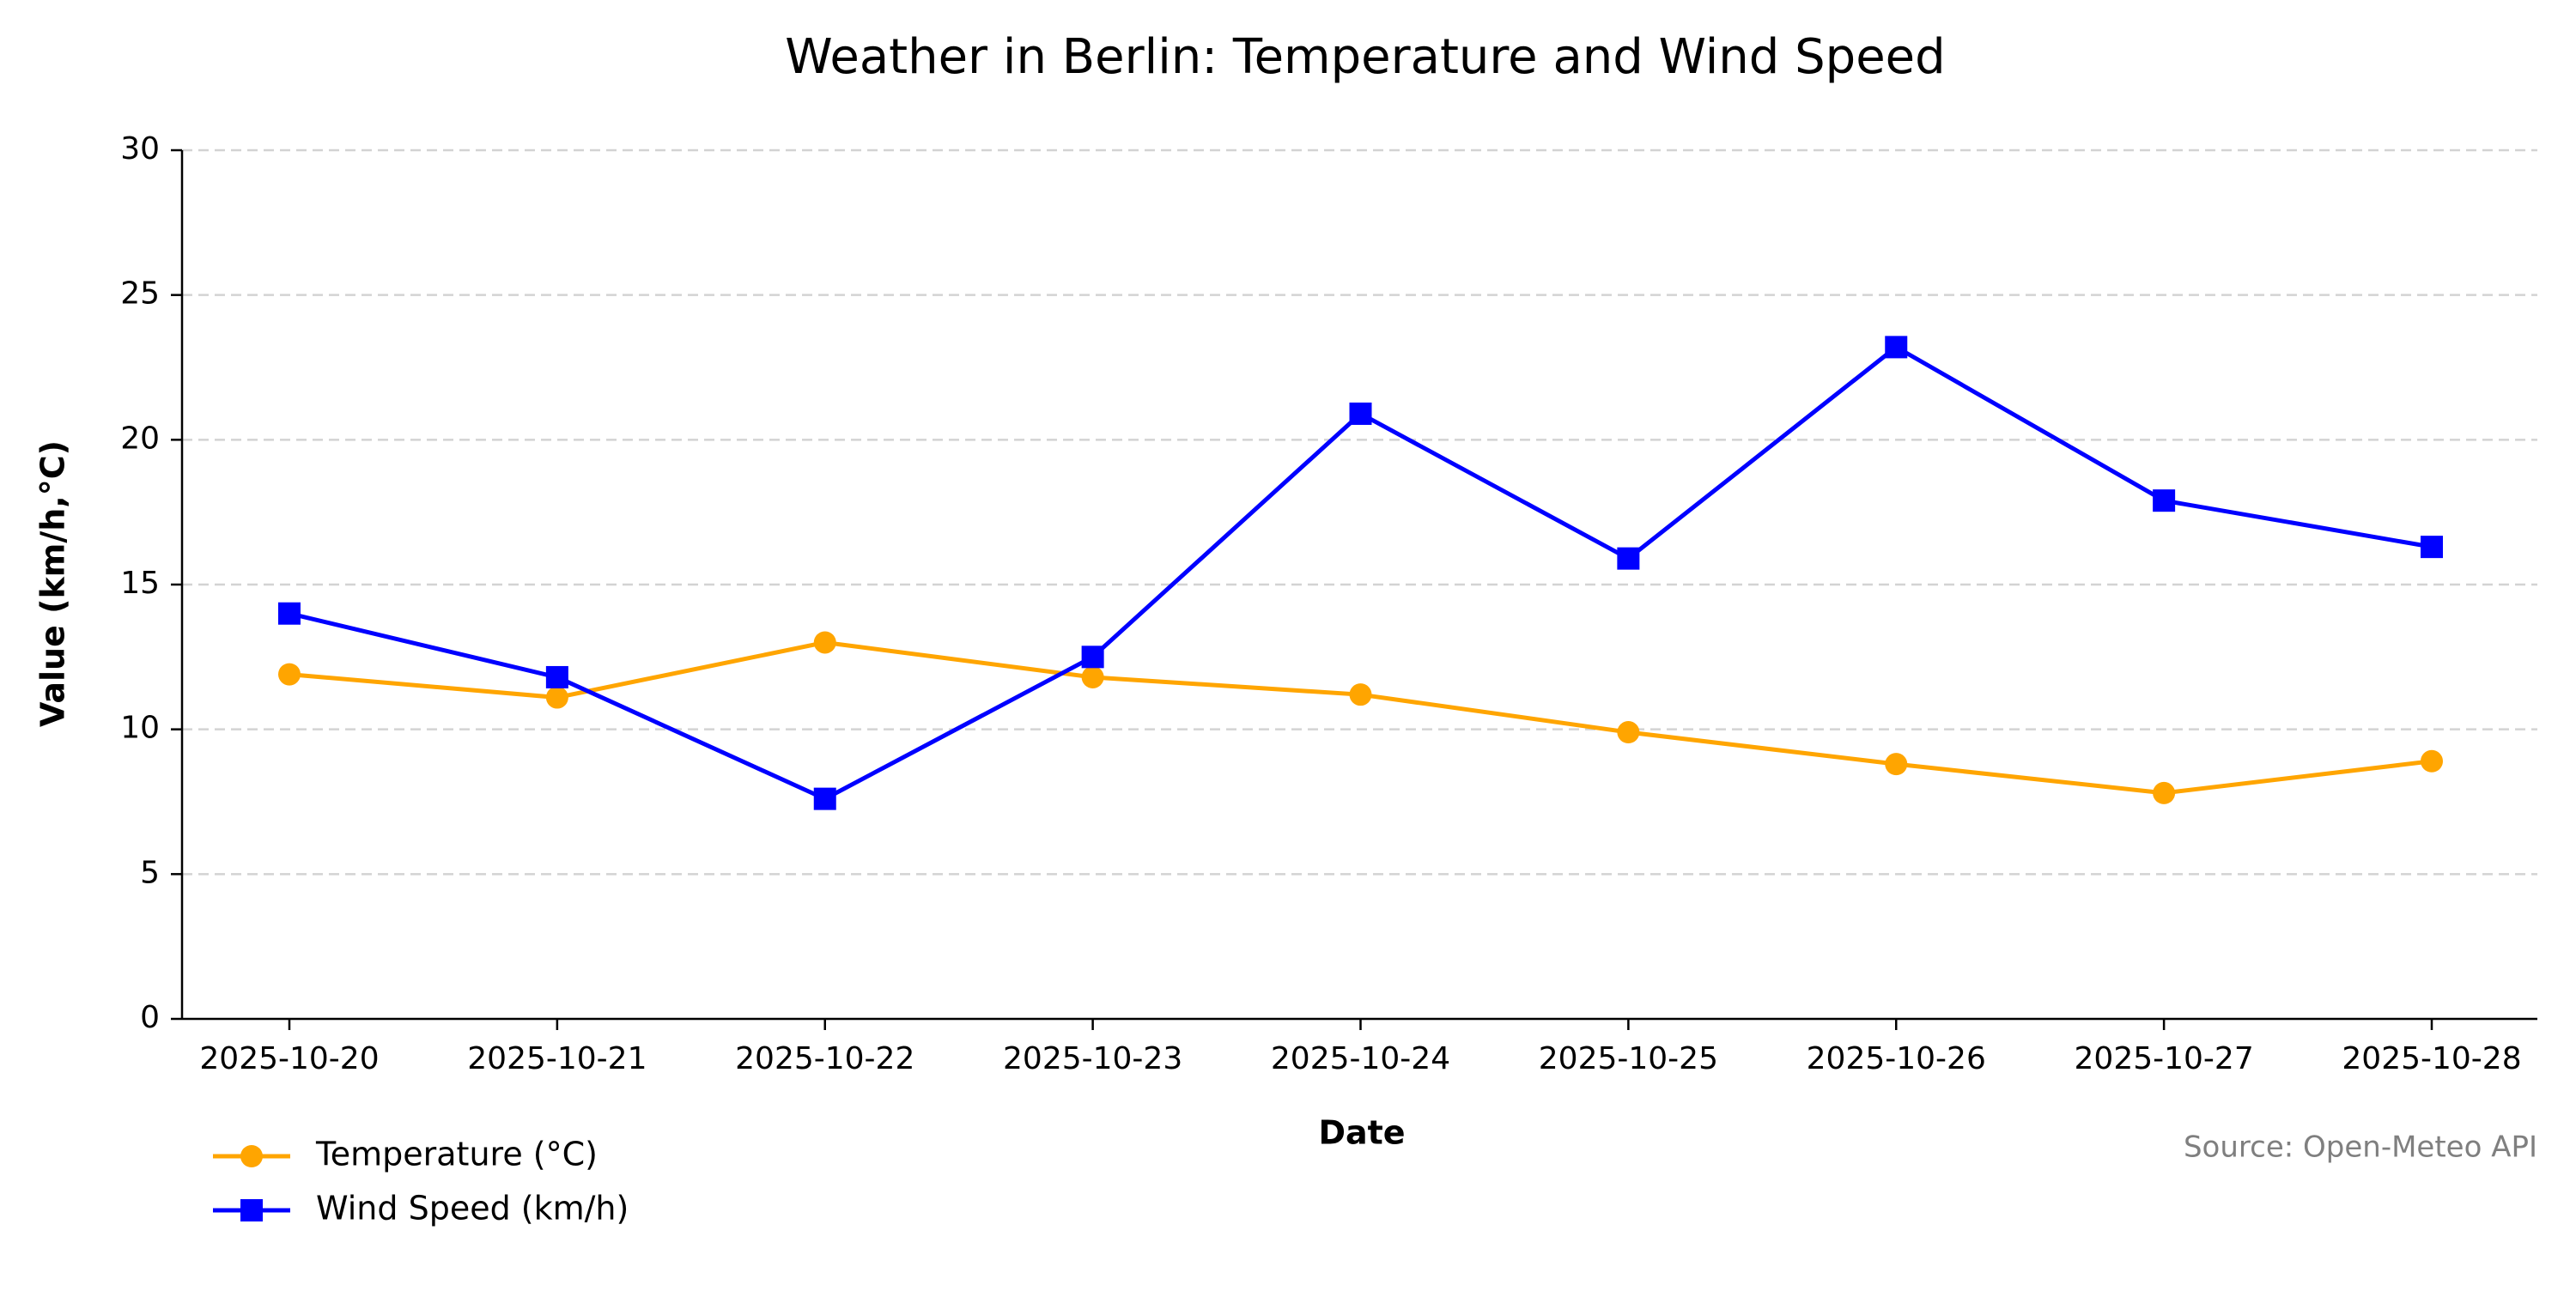 This screenshot has height=1291, width=2576. I want to click on x-tick-label: 2025-10-20, so click(289, 1059).